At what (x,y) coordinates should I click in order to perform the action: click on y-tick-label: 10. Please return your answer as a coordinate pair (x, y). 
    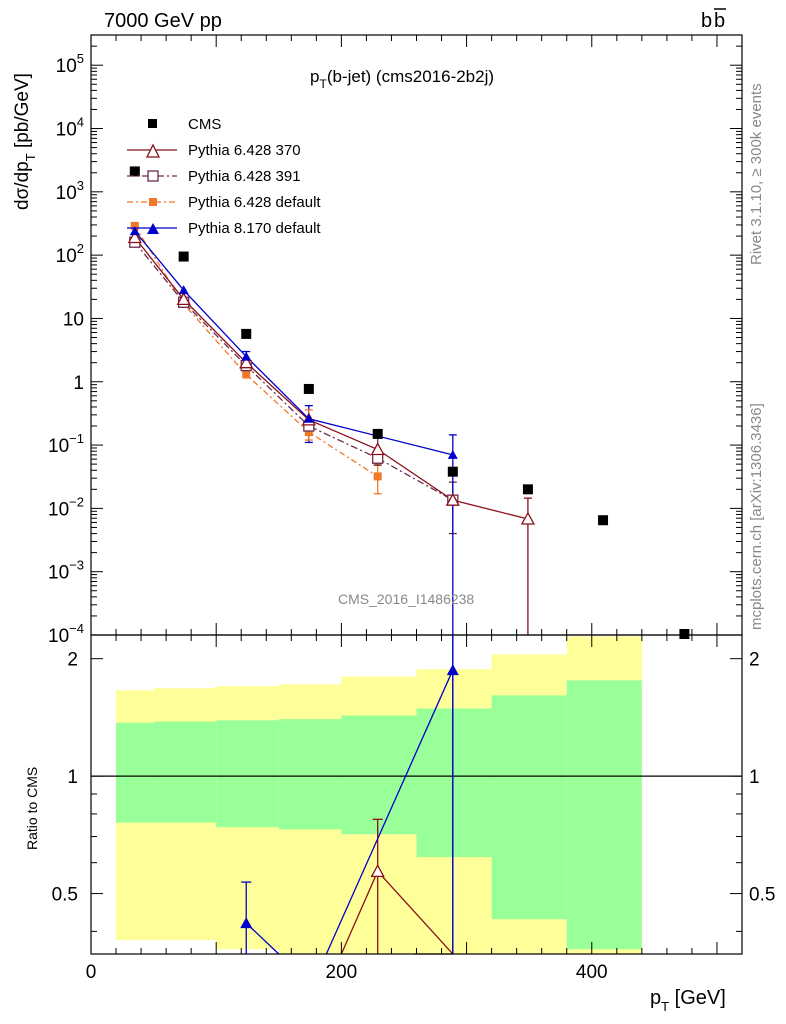
    Looking at the image, I should click on (73, 319).